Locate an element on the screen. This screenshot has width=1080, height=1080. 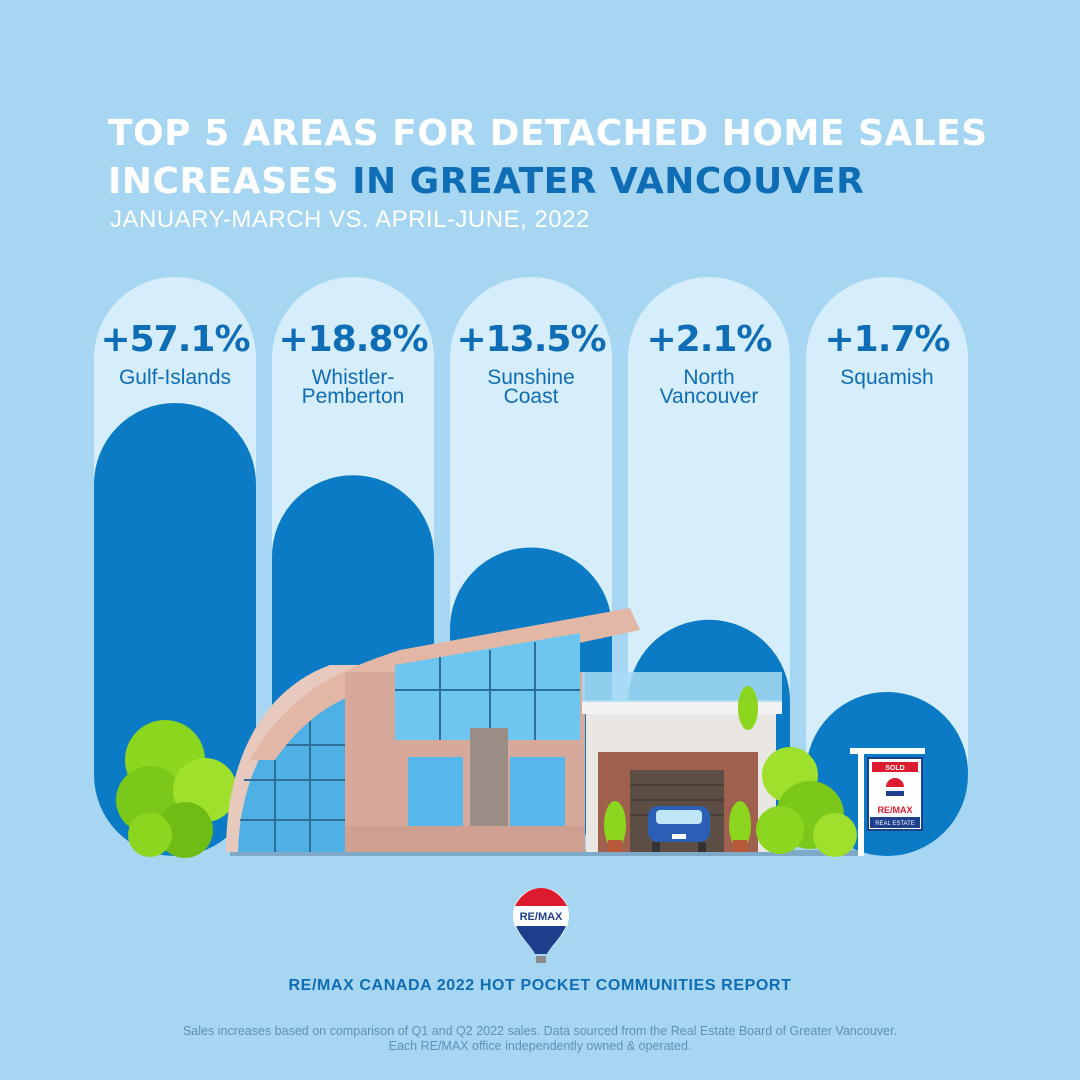
bar-value-label: +57.1% is located at coordinates (175, 339).